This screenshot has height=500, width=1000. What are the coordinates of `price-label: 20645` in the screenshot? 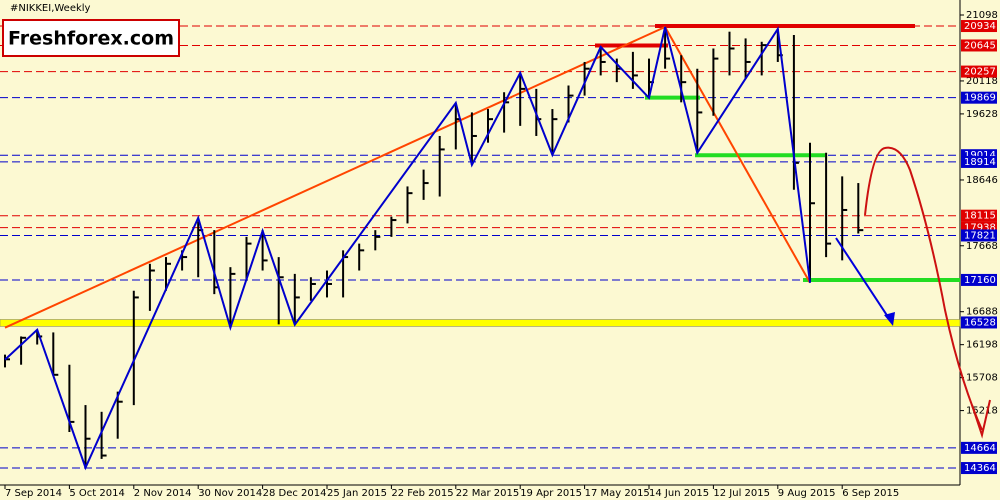 It's located at (980, 45).